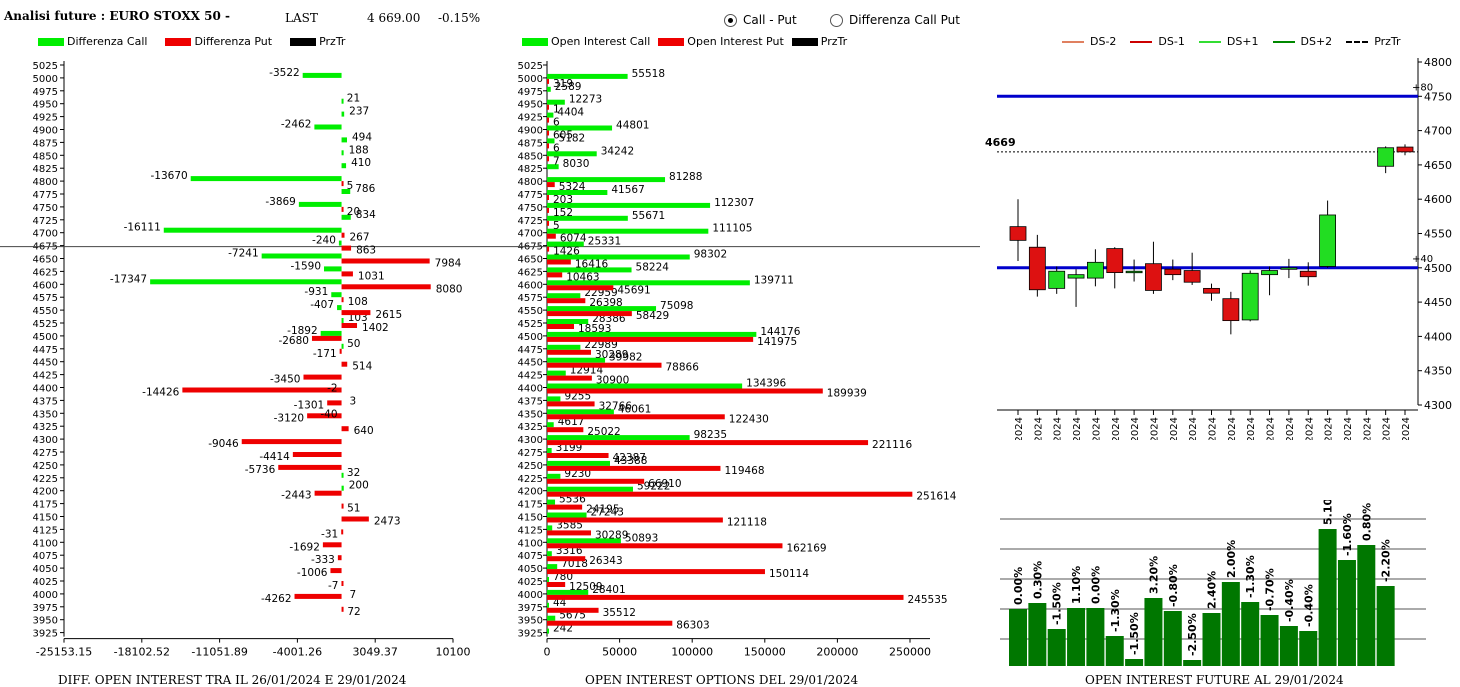  What do you see at coordinates (1037, 580) in the screenshot?
I see `future-oi-label: 0.30%` at bounding box center [1037, 580].